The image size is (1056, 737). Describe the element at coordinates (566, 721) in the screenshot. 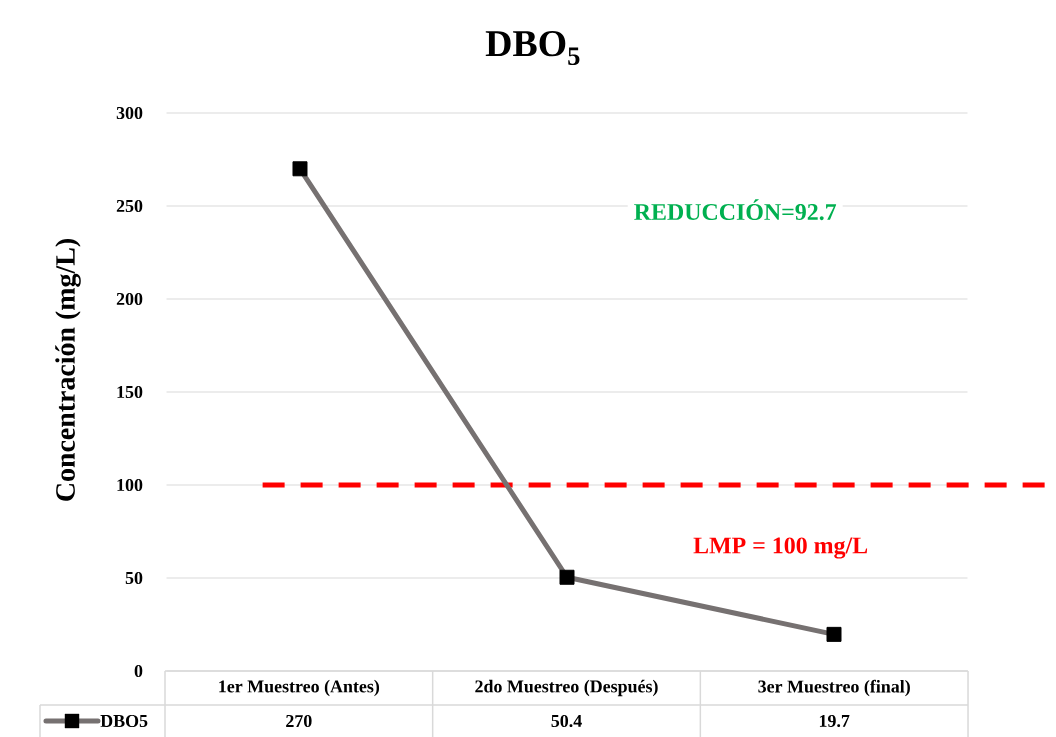

I see `data-label: 50.4` at that location.